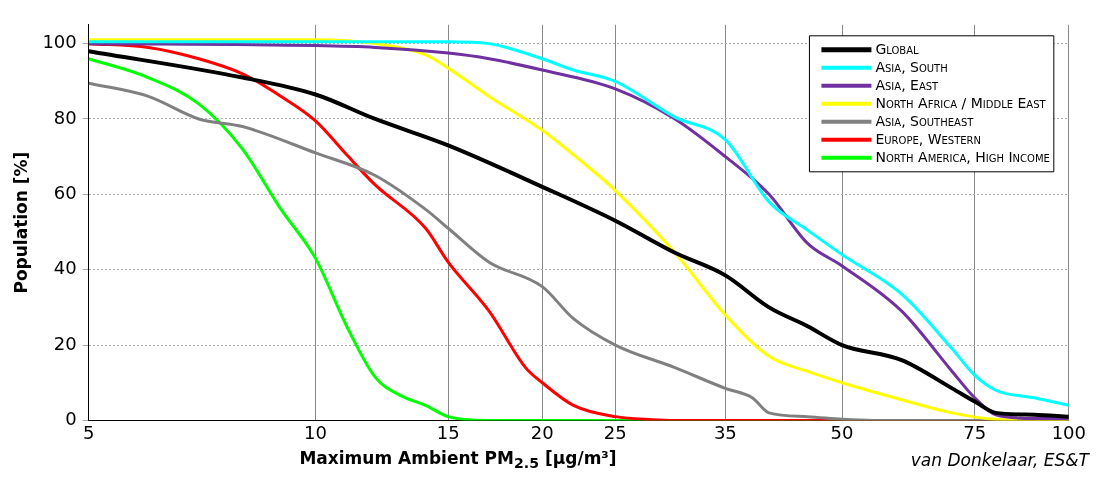 Image resolution: width=1097 pixels, height=491 pixels. What do you see at coordinates (928, 139) in the screenshot?
I see `legend-label: Europe, Western` at bounding box center [928, 139].